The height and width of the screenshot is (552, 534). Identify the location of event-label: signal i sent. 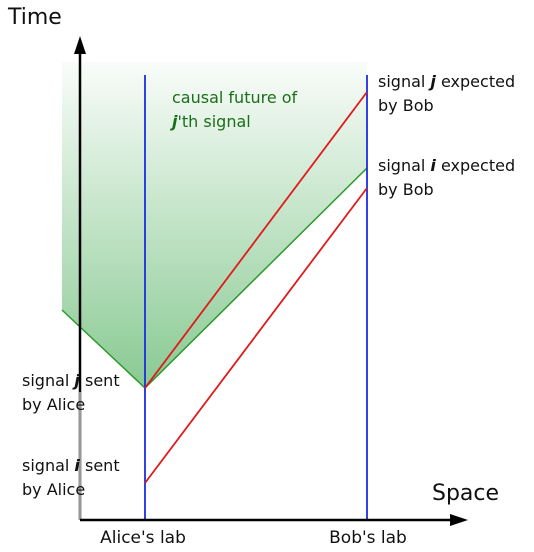
(71, 465).